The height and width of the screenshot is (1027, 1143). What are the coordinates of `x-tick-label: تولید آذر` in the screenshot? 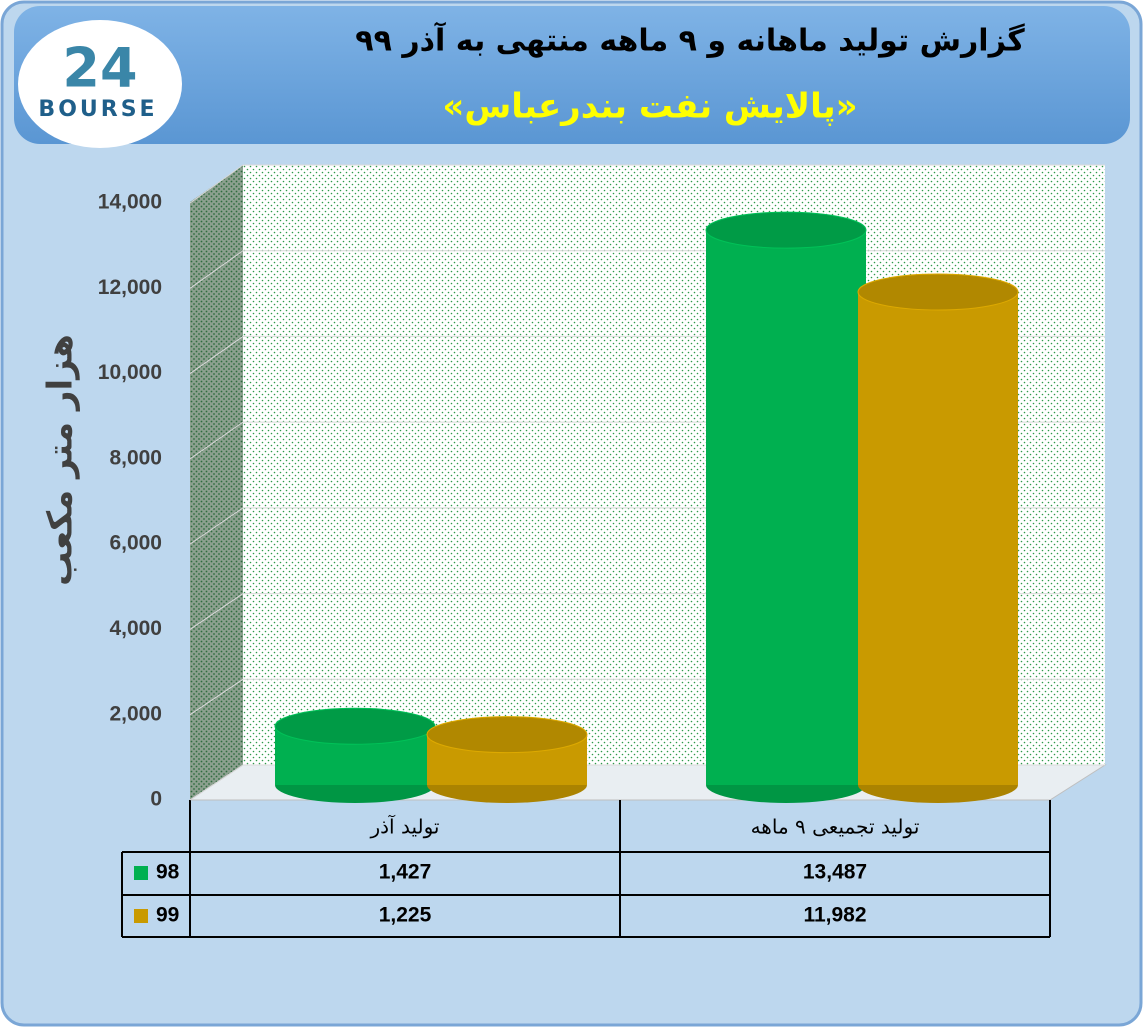 It's located at (404, 826).